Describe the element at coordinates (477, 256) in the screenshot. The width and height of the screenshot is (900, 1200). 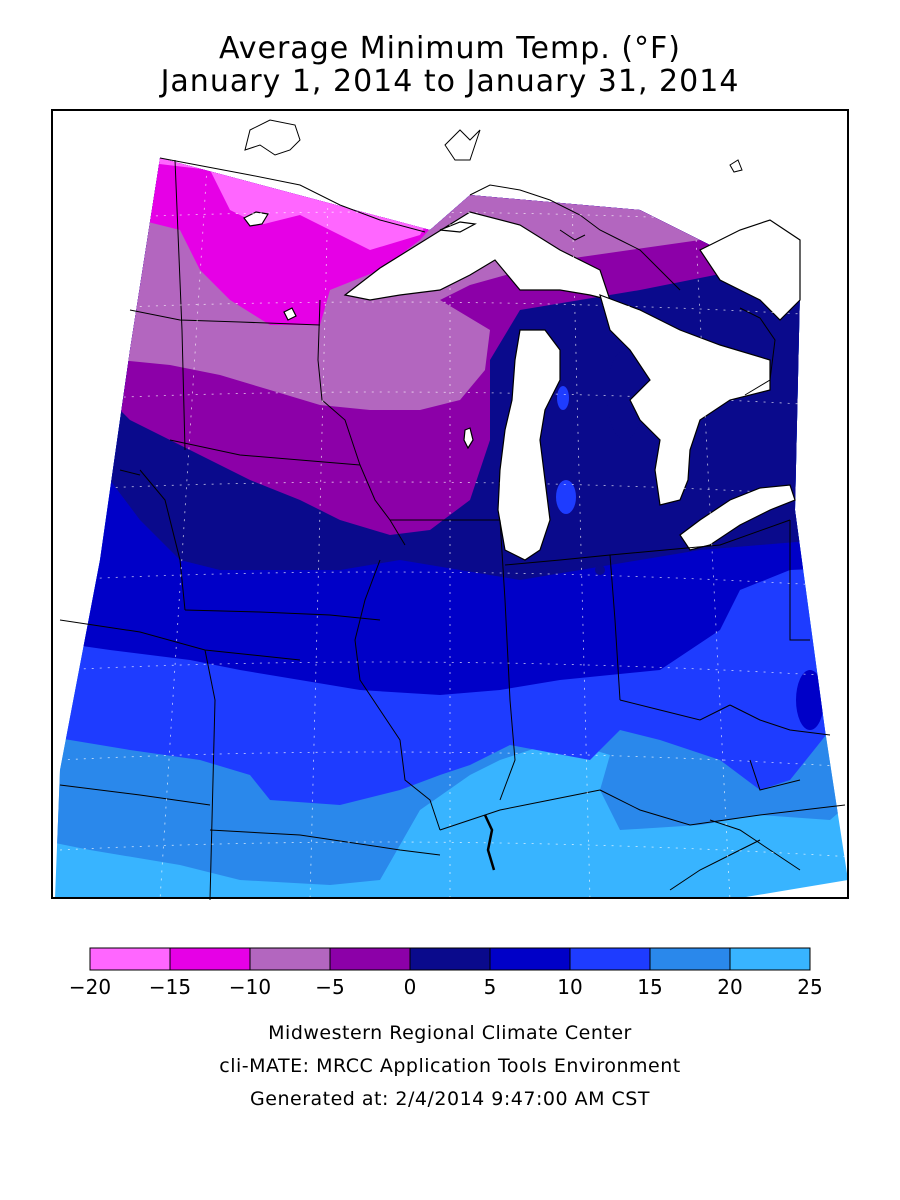
I see `lake-superior` at that location.